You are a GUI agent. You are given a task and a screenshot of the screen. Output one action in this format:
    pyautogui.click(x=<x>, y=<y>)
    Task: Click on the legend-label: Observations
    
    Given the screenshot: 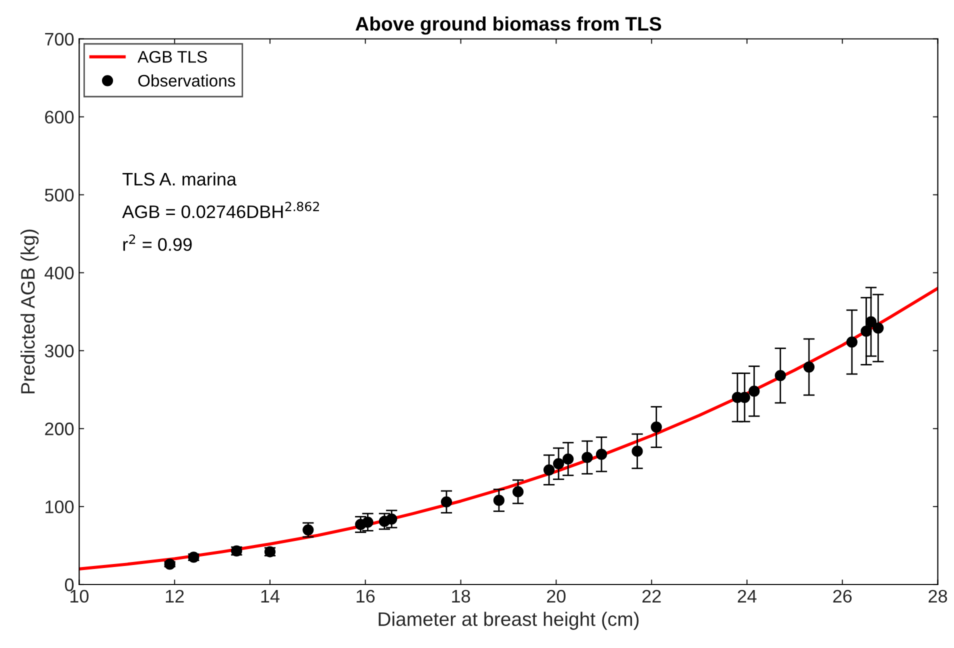 What is the action you would take?
    pyautogui.click(x=187, y=80)
    